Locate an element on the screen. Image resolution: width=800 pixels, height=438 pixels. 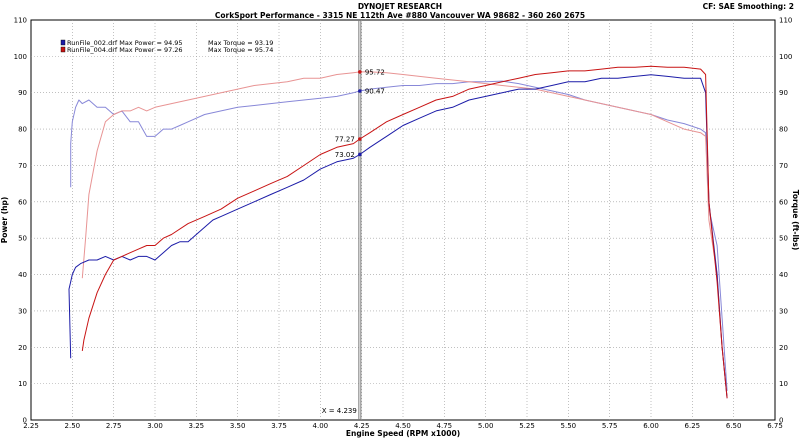
legend-label: RunFile_004.drf Max Power = 97.26 is located at coordinates (125, 50).